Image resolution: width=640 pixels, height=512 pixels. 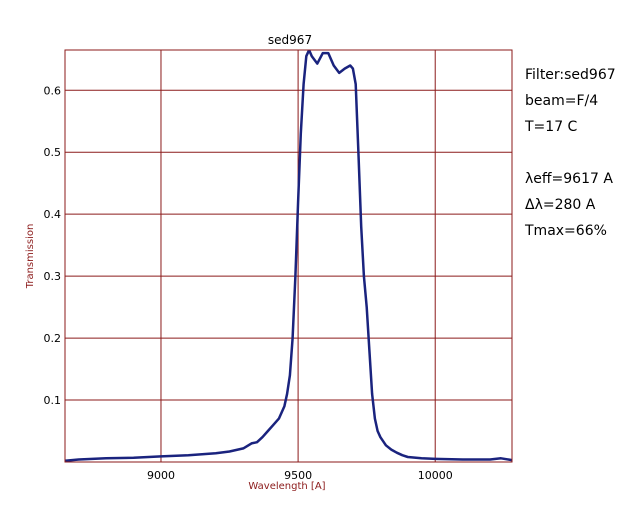 I want to click on beam-info: beam=F/4, so click(x=562, y=101).